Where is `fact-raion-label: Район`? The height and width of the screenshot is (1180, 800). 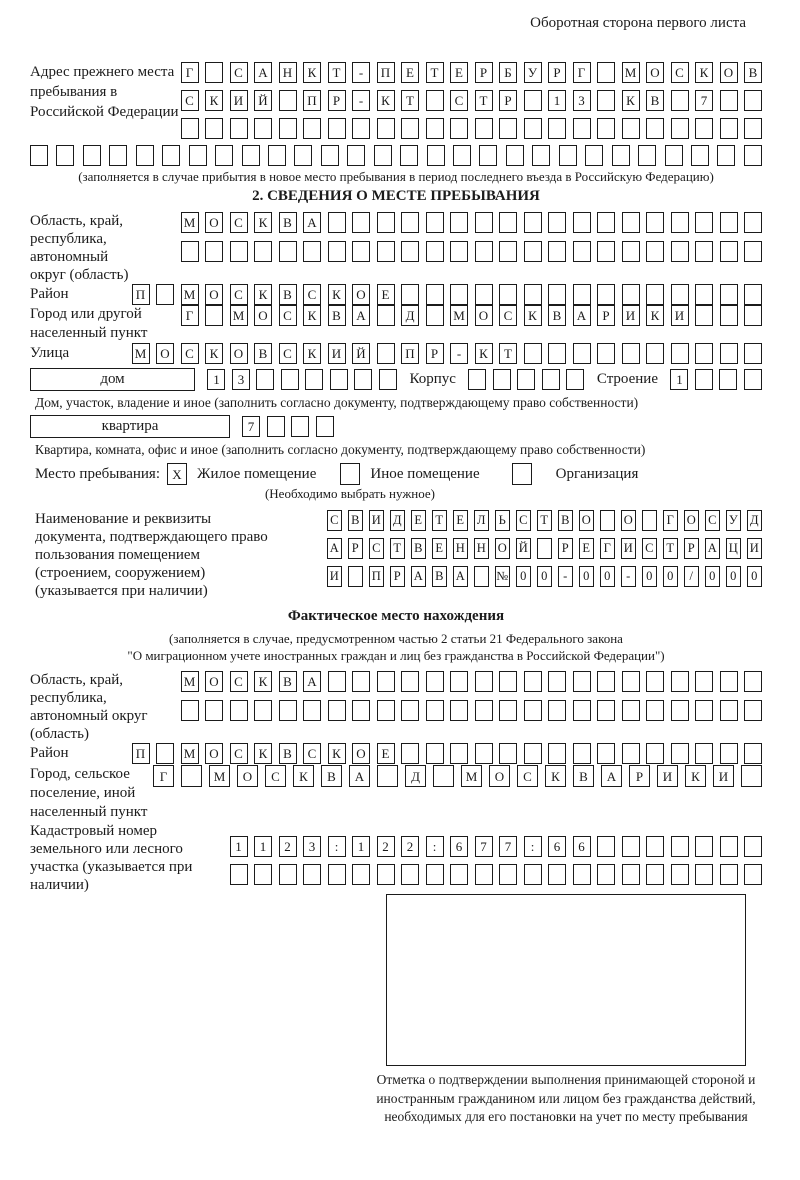 fact-raion-label: Район is located at coordinates (49, 753).